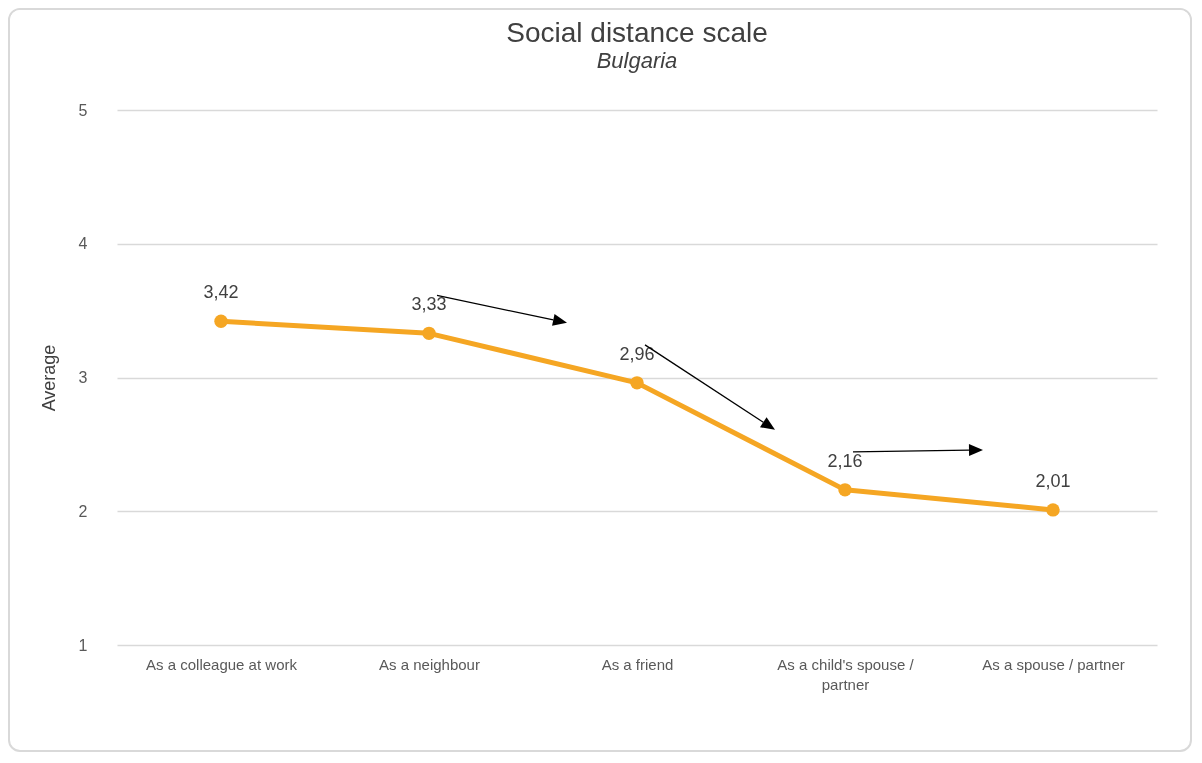  I want to click on y-axis-title: Average, so click(48, 378).